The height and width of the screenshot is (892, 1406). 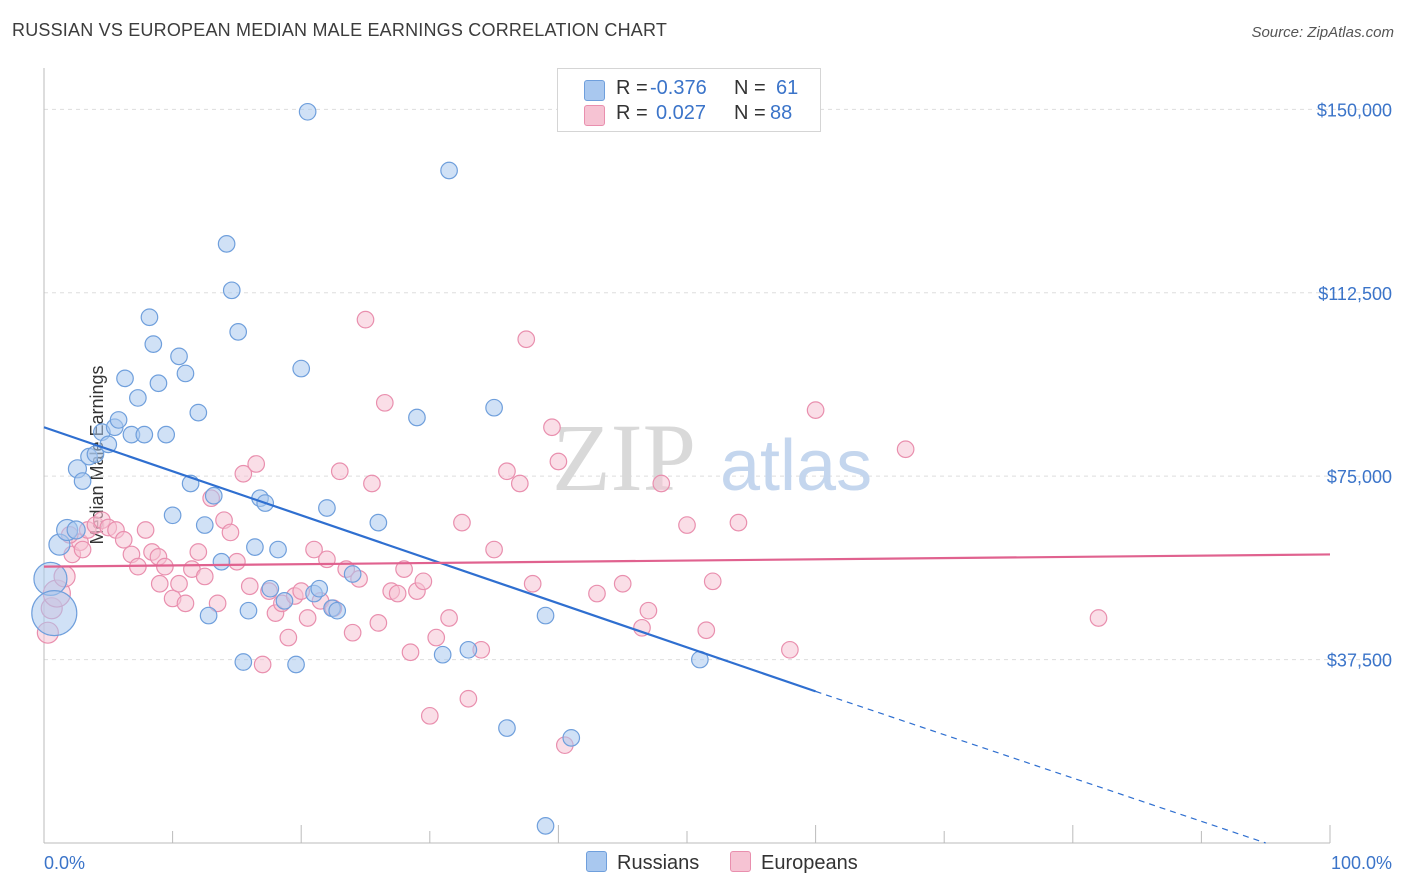 What do you see at coordinates (687, 560) in the screenshot?
I see `europeans-trend-line` at bounding box center [687, 560].